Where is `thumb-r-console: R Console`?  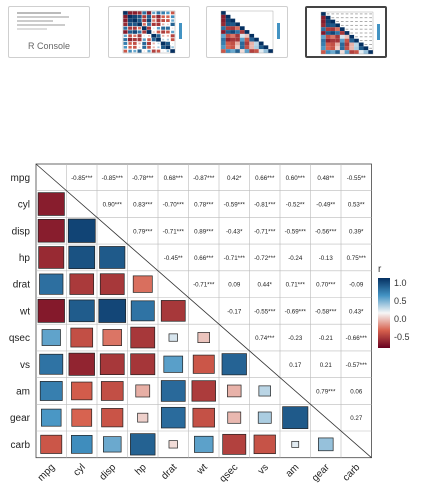
thumb-r-console: R Console is located at coordinates (49, 32).